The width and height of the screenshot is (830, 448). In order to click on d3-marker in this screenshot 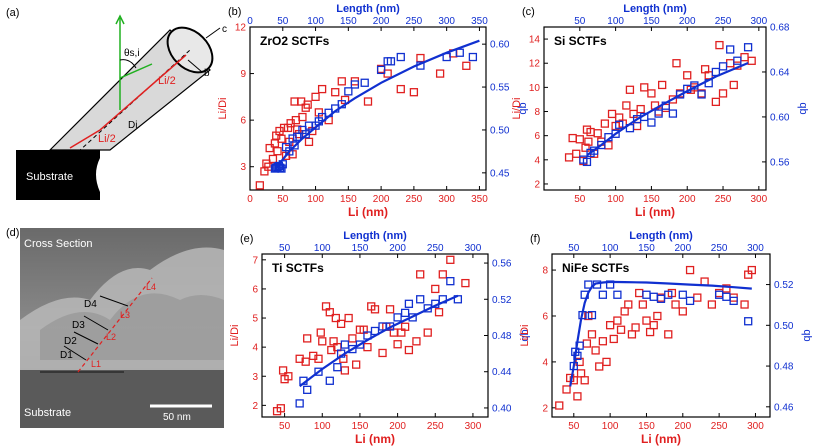, I will do `click(96, 323)`.